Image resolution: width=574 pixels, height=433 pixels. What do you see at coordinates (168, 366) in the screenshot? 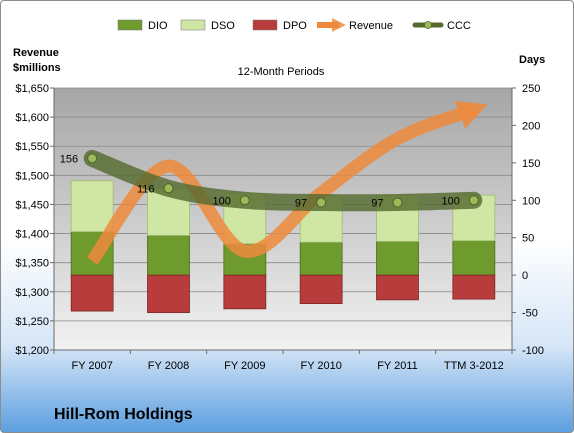
I see `x-tick-label: FY 2008` at bounding box center [168, 366].